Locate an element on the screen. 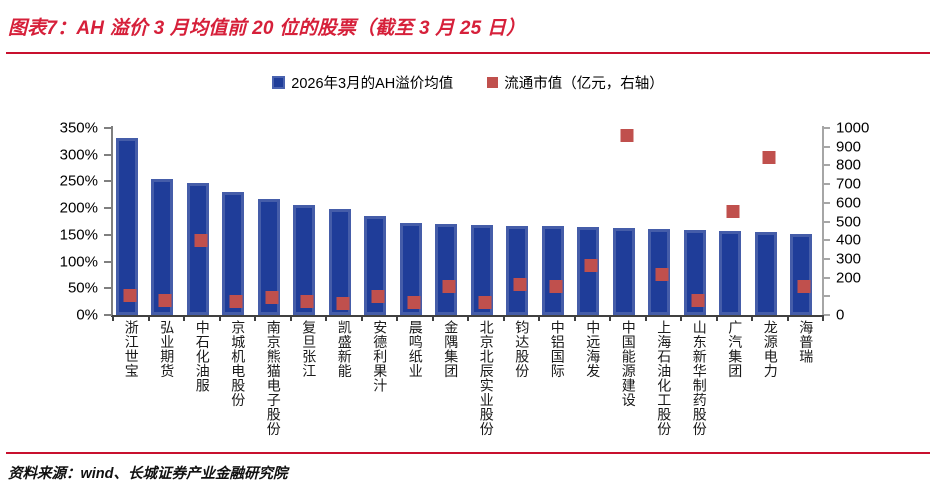 Image resolution: width=936 pixels, height=495 pixels. x-axis-category-label: 复旦张江 is located at coordinates (309, 349).